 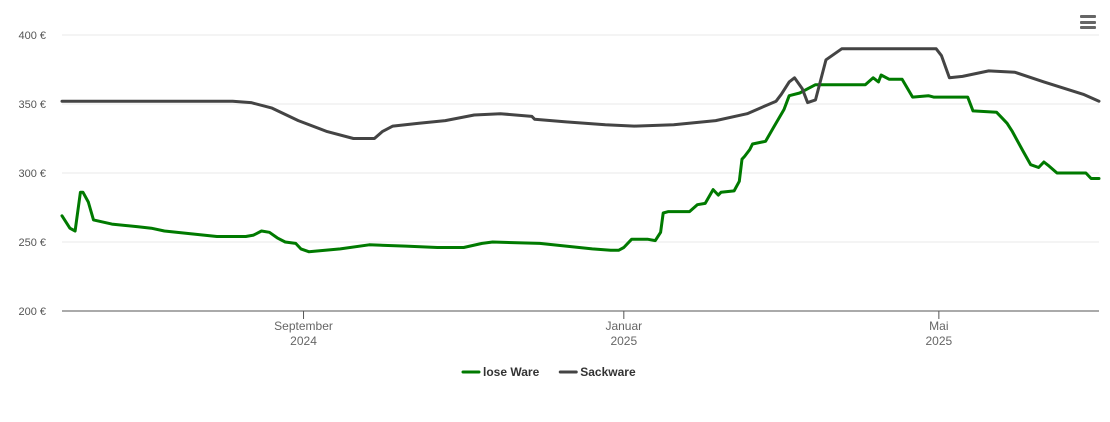 What do you see at coordinates (32, 105) in the screenshot?
I see `y-tick-label: 350 €` at bounding box center [32, 105].